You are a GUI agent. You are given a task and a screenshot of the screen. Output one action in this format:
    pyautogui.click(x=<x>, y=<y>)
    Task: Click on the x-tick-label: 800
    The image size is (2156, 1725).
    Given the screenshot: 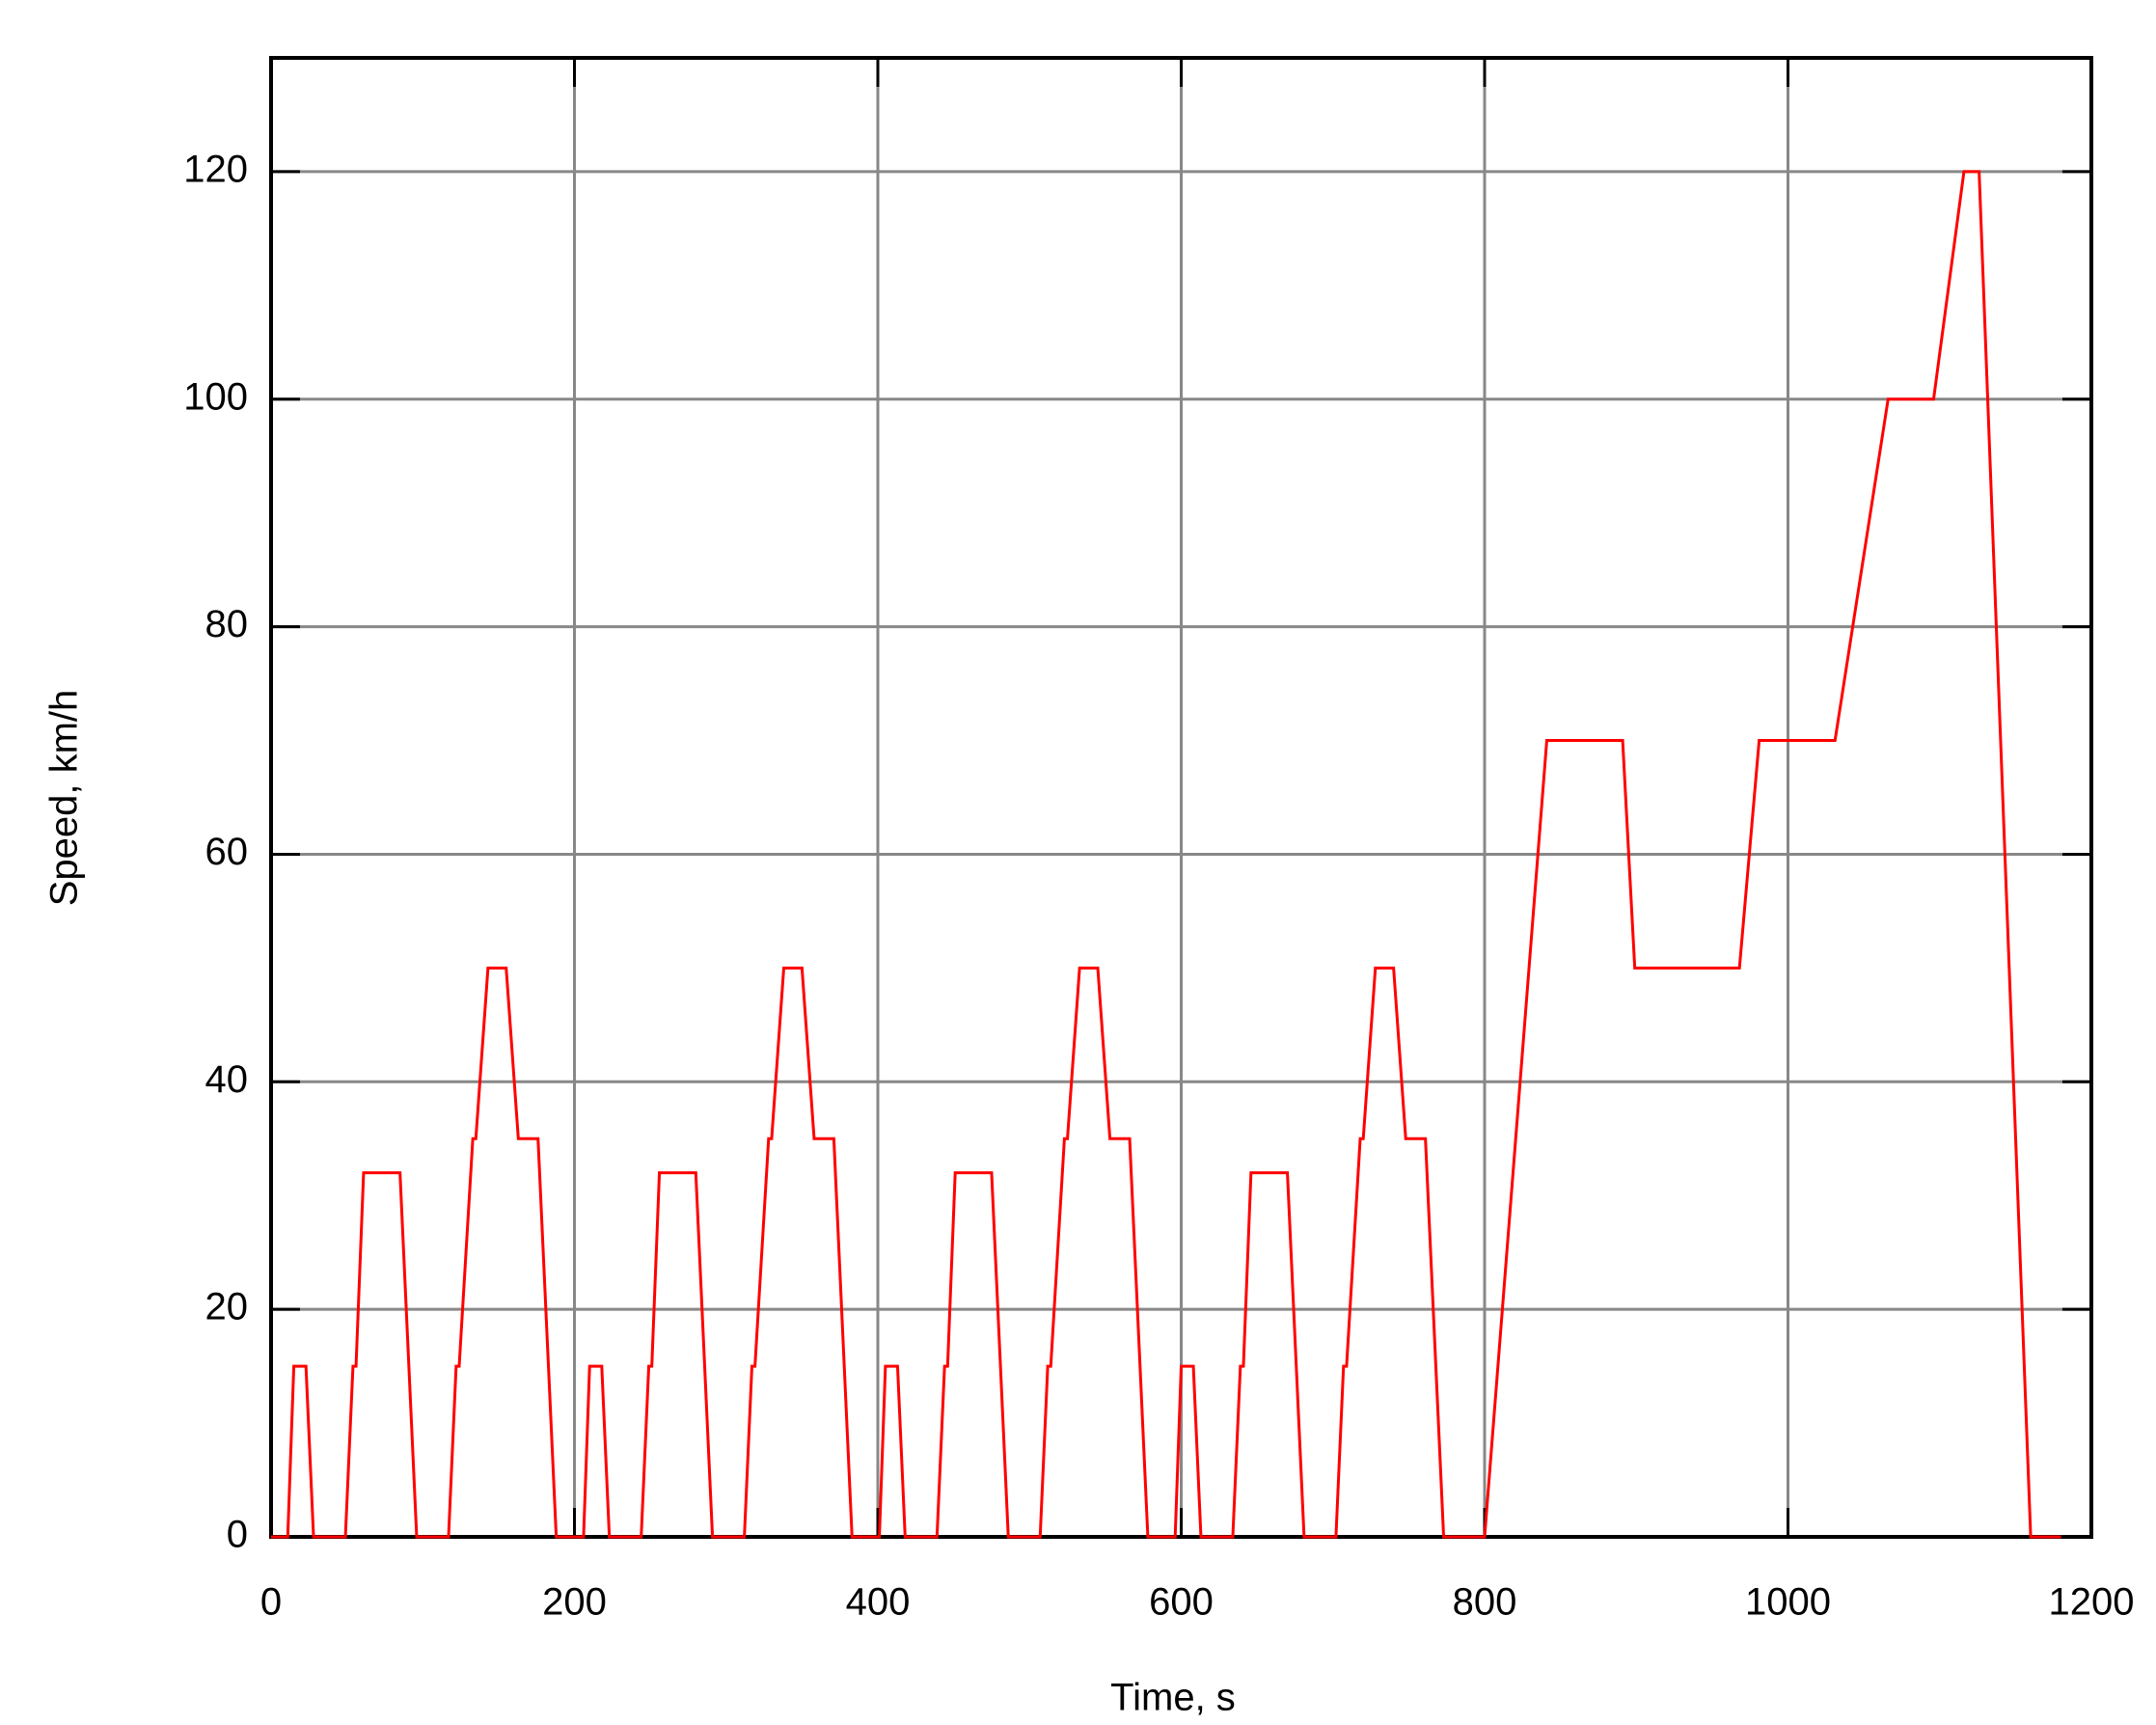 What is the action you would take?
    pyautogui.click(x=1485, y=1602)
    